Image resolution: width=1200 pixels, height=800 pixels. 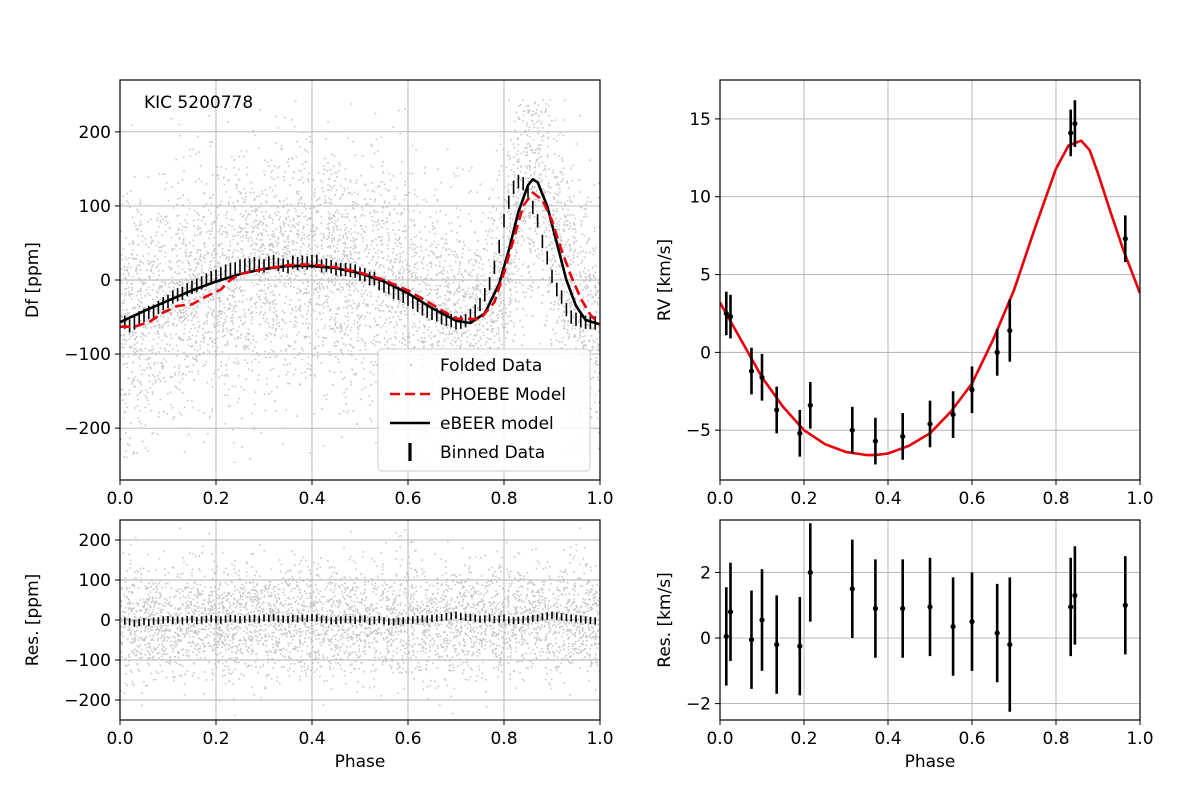 I want to click on rv-residual-panel: 0.0 0.2 0.4 0.6 0.8 1.0 −2 0 2 Phase Res. [km/s], so click(x=904, y=645).